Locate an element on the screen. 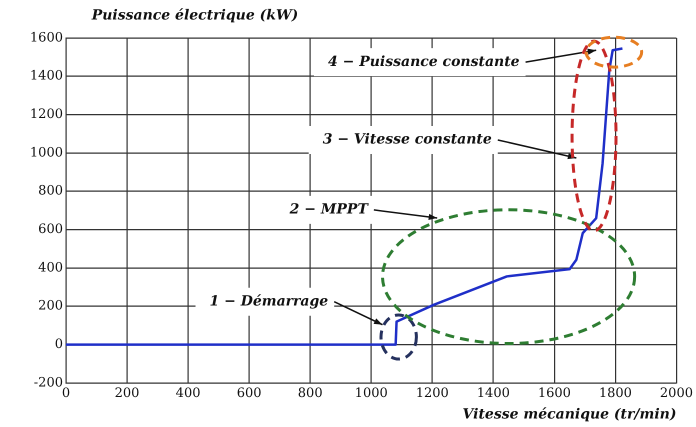 This screenshot has width=696, height=427. y-tick-label: 200 is located at coordinates (50, 306).